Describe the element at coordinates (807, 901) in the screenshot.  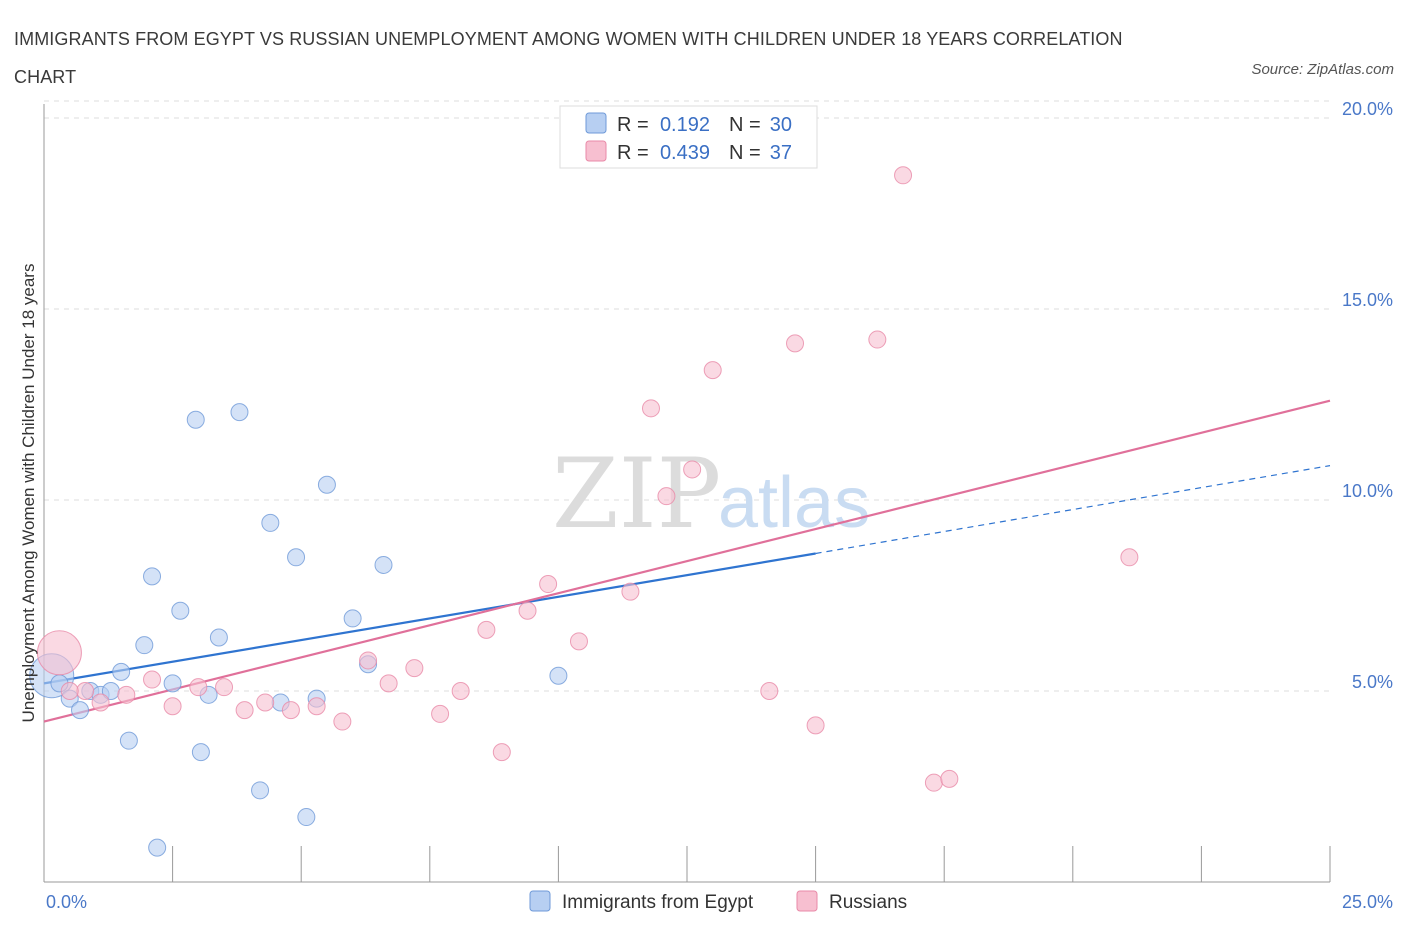
I see `series-legend-swatch-russians` at that location.